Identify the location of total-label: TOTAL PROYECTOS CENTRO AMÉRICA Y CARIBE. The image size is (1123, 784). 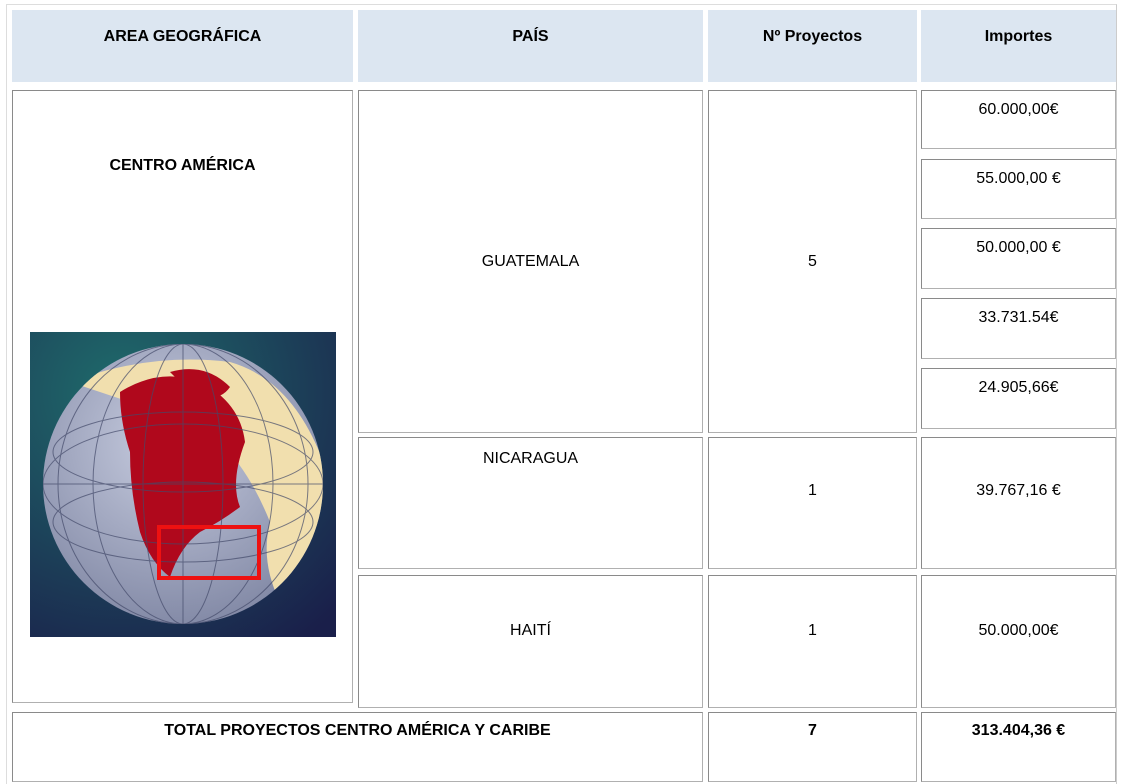
(357, 747).